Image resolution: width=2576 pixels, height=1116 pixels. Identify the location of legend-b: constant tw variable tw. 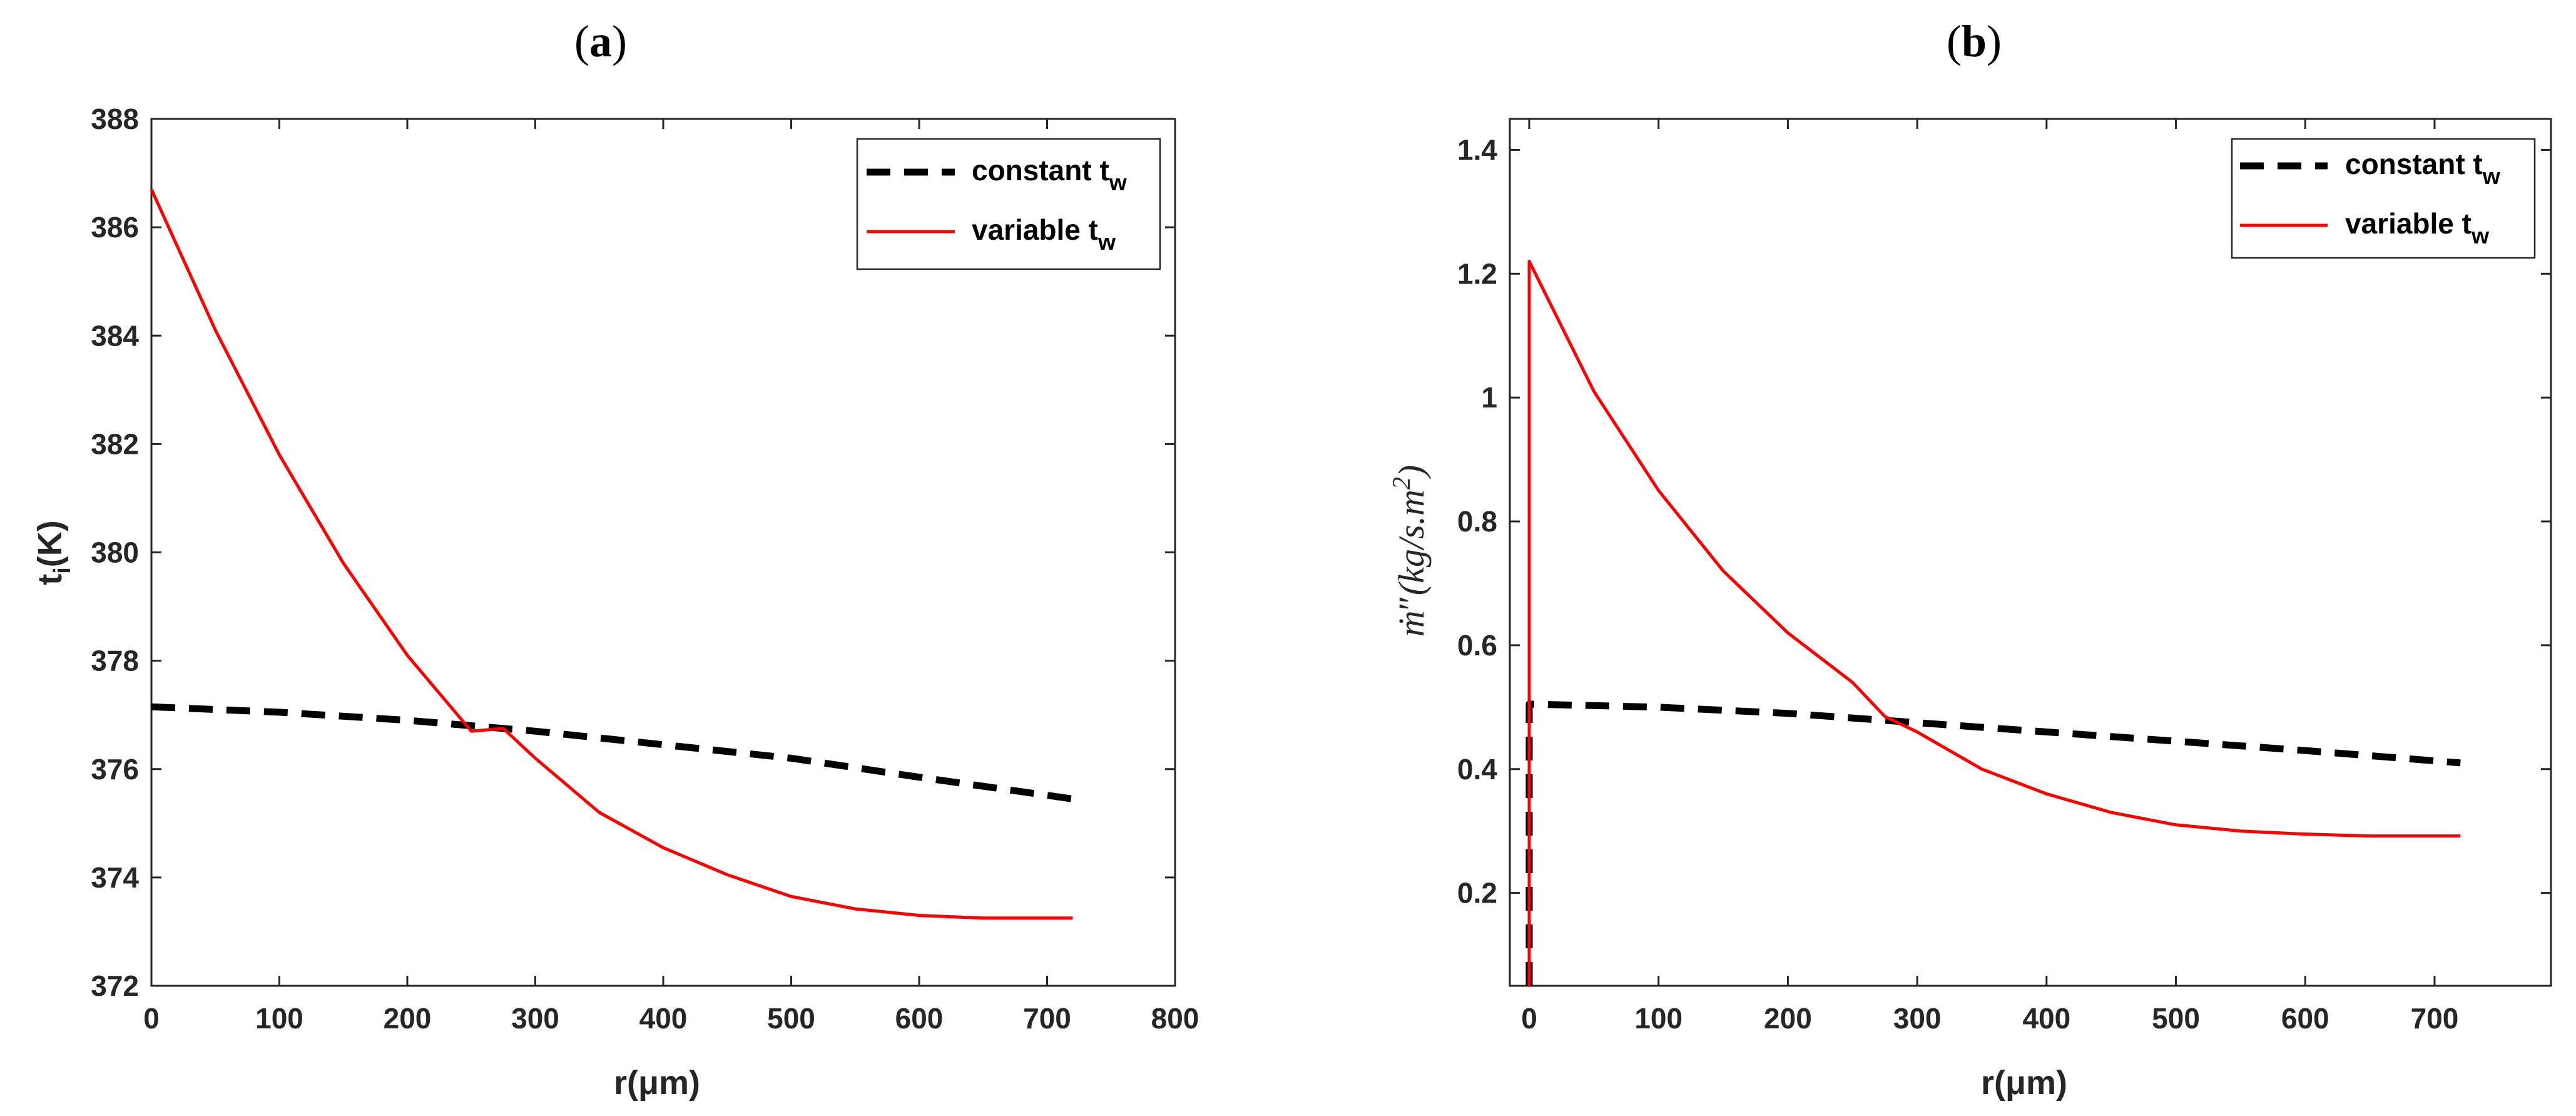
(2383, 198).